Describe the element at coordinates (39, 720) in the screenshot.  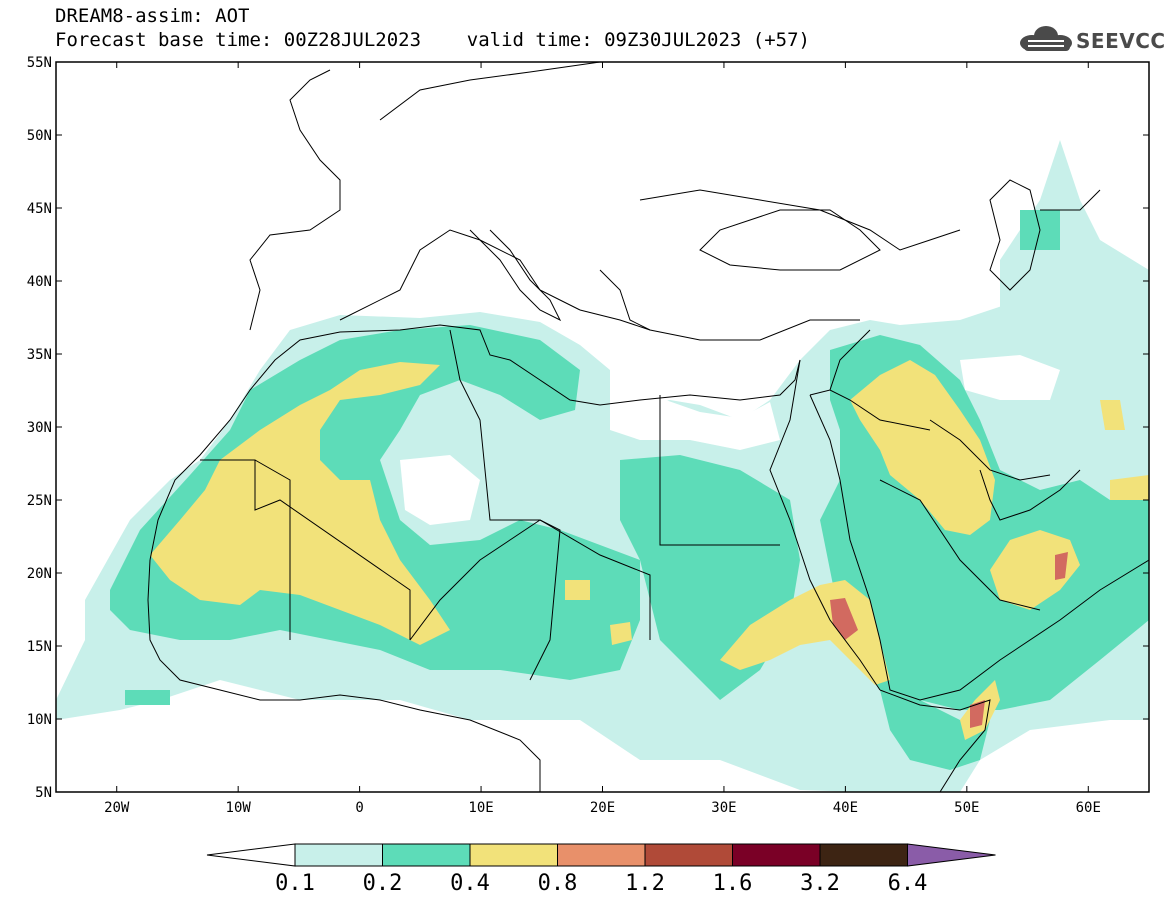
I see `lat-tick-label: 10N` at that location.